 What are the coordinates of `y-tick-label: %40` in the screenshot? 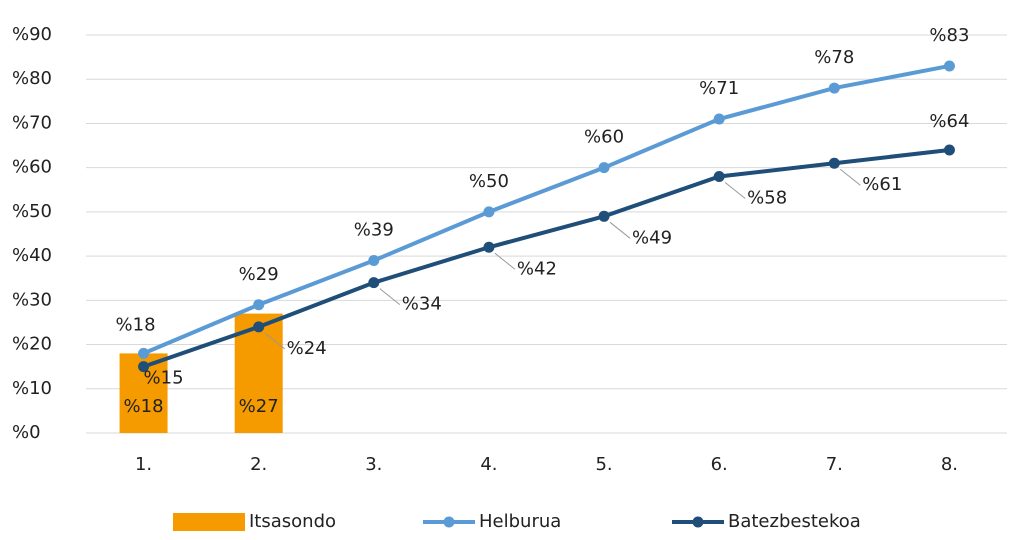 It's located at (32, 255).